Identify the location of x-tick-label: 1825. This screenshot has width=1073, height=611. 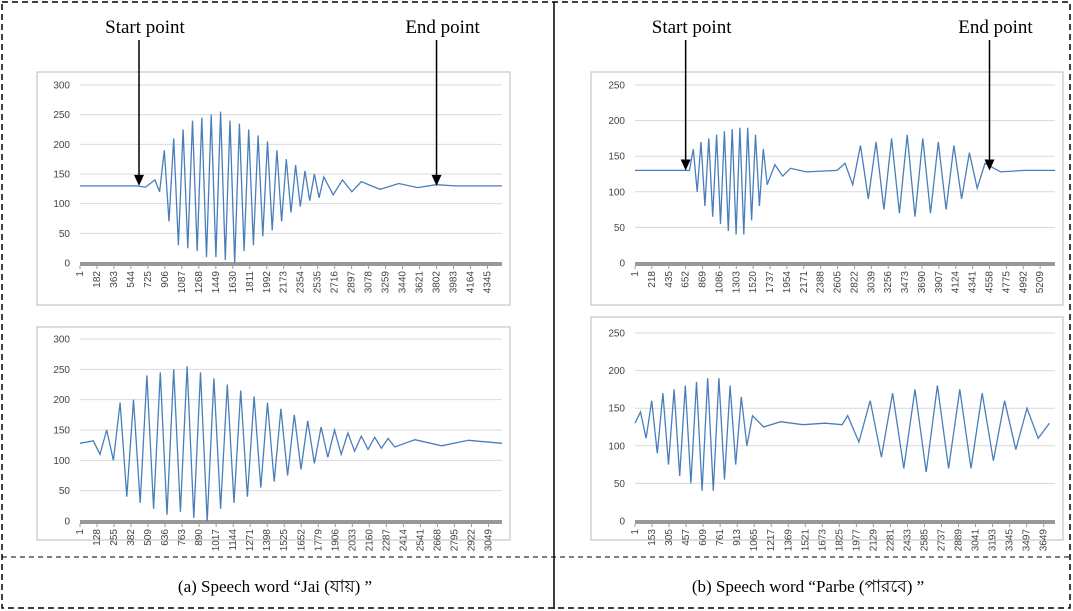
(839, 540).